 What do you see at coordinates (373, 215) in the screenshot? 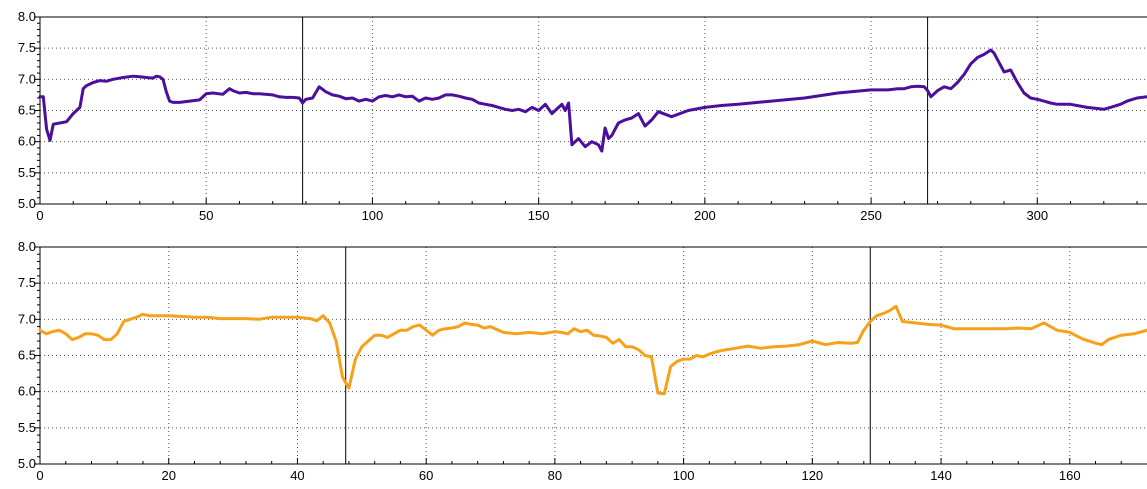
I see `chart-0-xtick-label-2: 100` at bounding box center [373, 215].